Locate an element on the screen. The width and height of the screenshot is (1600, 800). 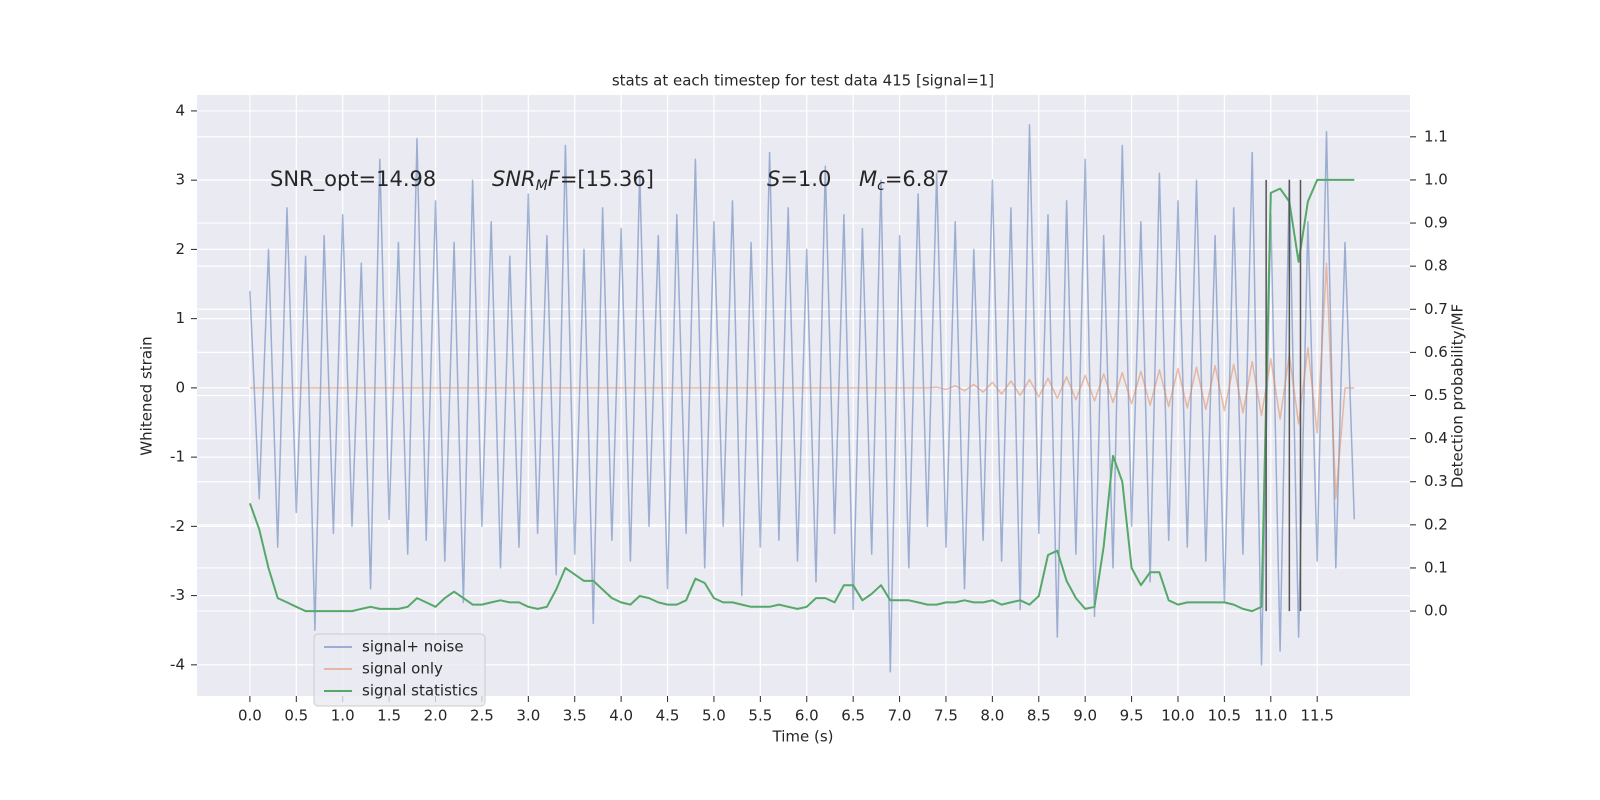
y2-tick-label: 1.0 is located at coordinates (1436, 179).